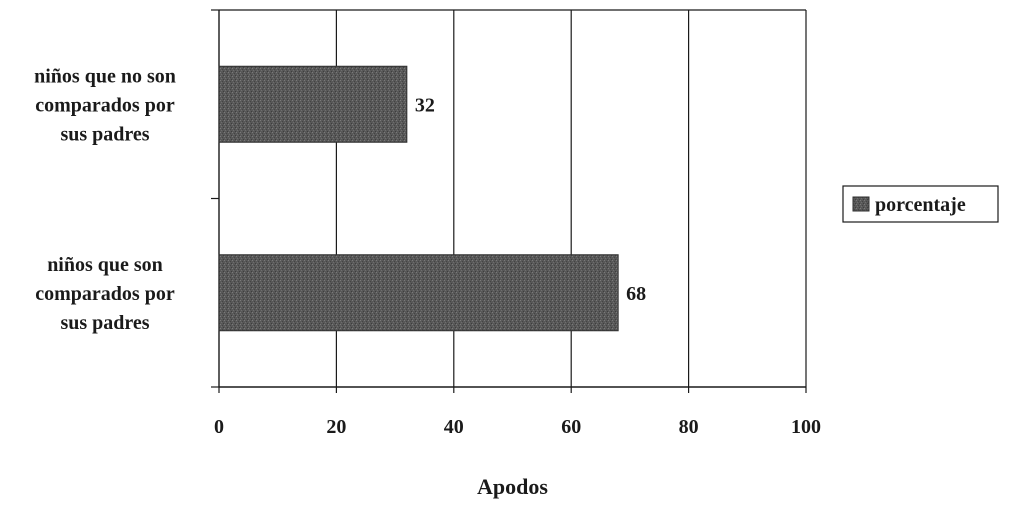 The width and height of the screenshot is (1009, 508). What do you see at coordinates (571, 427) in the screenshot?
I see `x-tick-label: 60` at bounding box center [571, 427].